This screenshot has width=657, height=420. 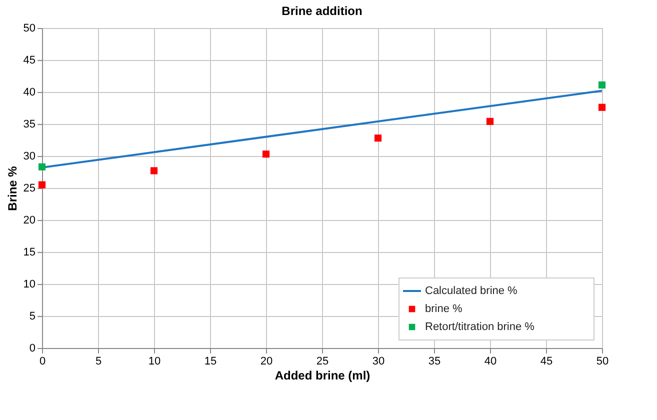 I want to click on y-tick-label: 50, so click(x=29, y=28).